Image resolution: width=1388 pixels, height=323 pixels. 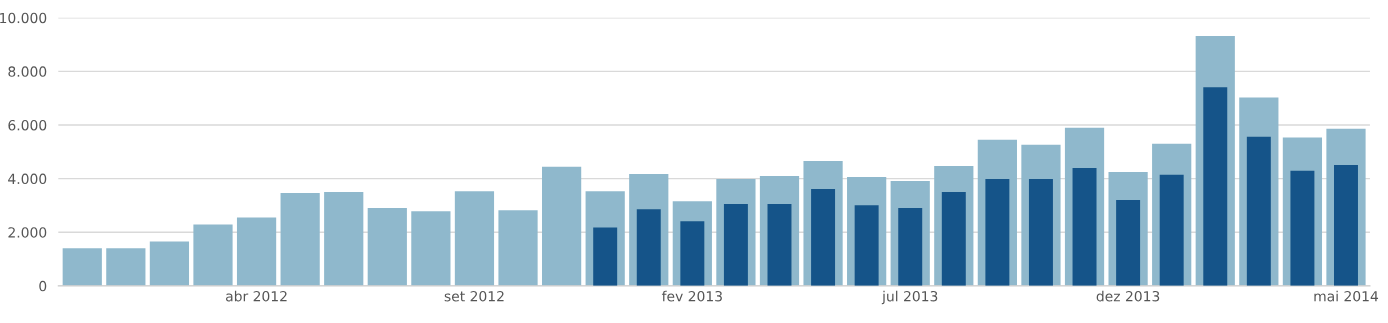 I want to click on y-tick-label: 10.000, so click(x=23, y=18).